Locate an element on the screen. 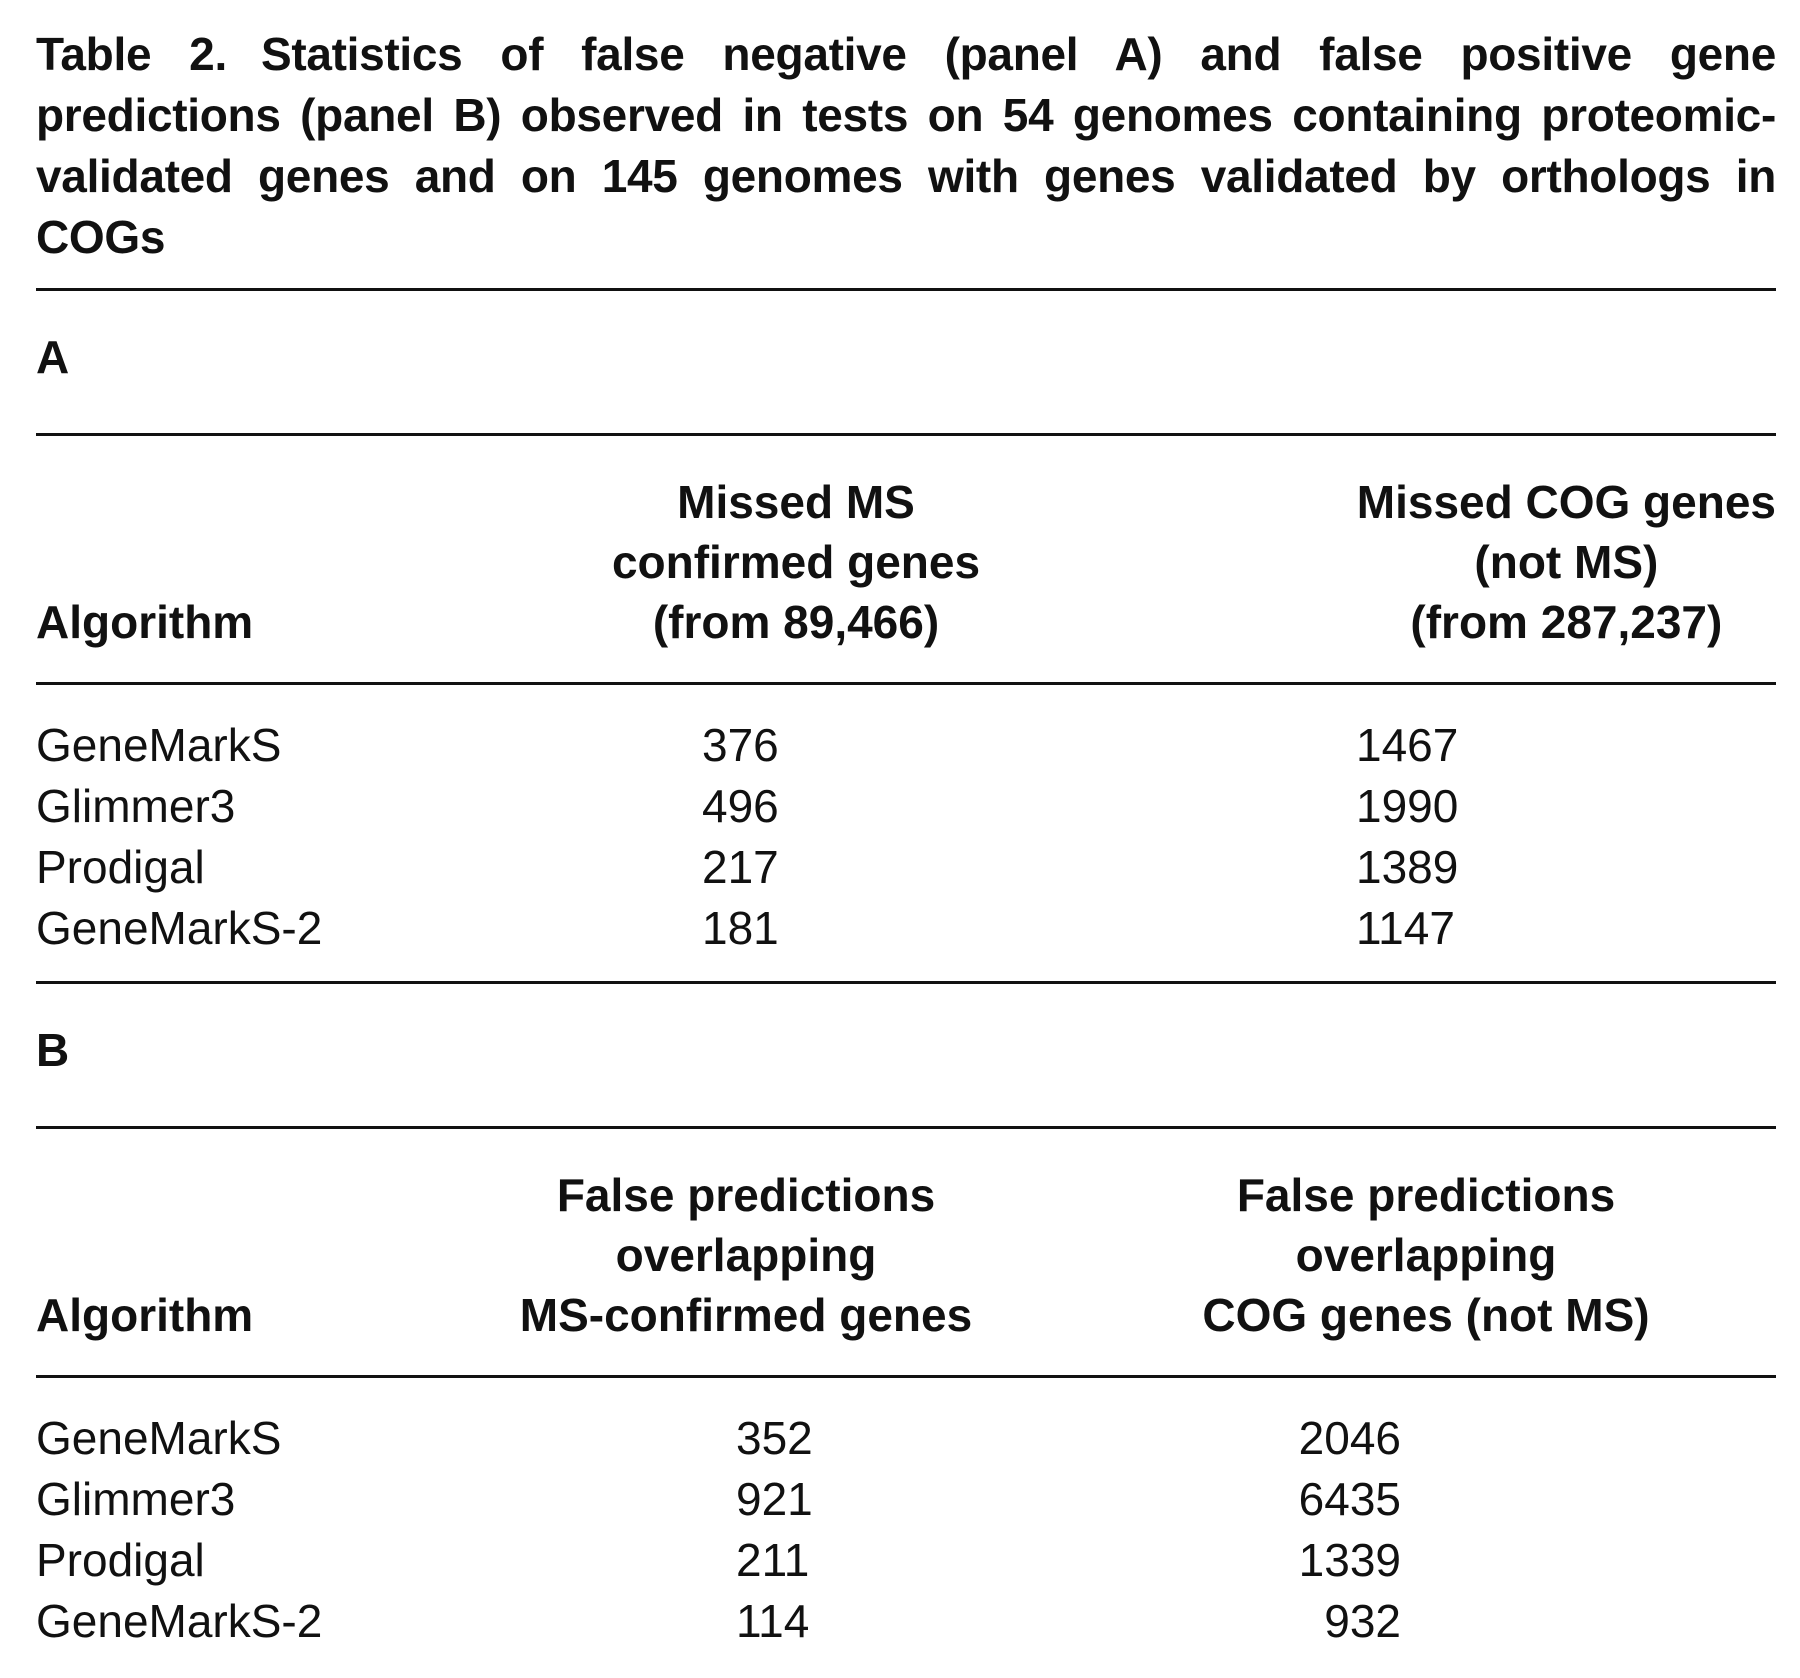 The width and height of the screenshot is (1800, 1678). missed-cog-cell: 1467 is located at coordinates (1407, 745).